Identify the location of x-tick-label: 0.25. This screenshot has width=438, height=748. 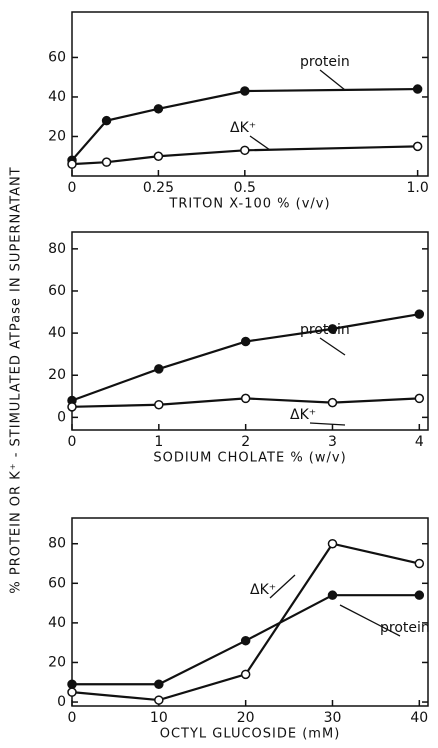
(158, 188).